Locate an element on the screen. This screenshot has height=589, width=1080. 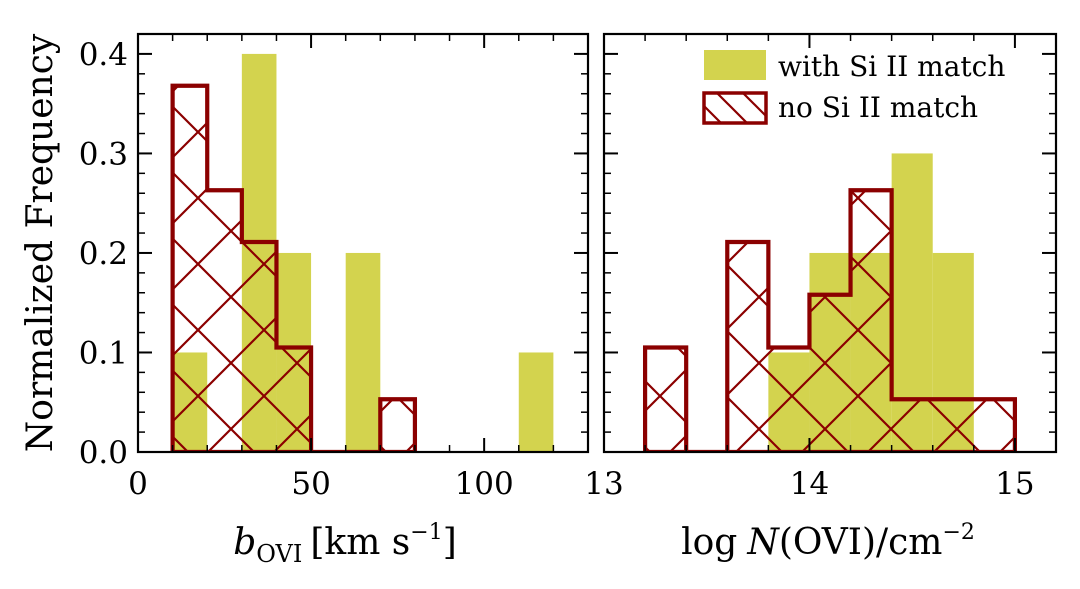
column-density-x-tick-label: 14 is located at coordinates (809, 484).